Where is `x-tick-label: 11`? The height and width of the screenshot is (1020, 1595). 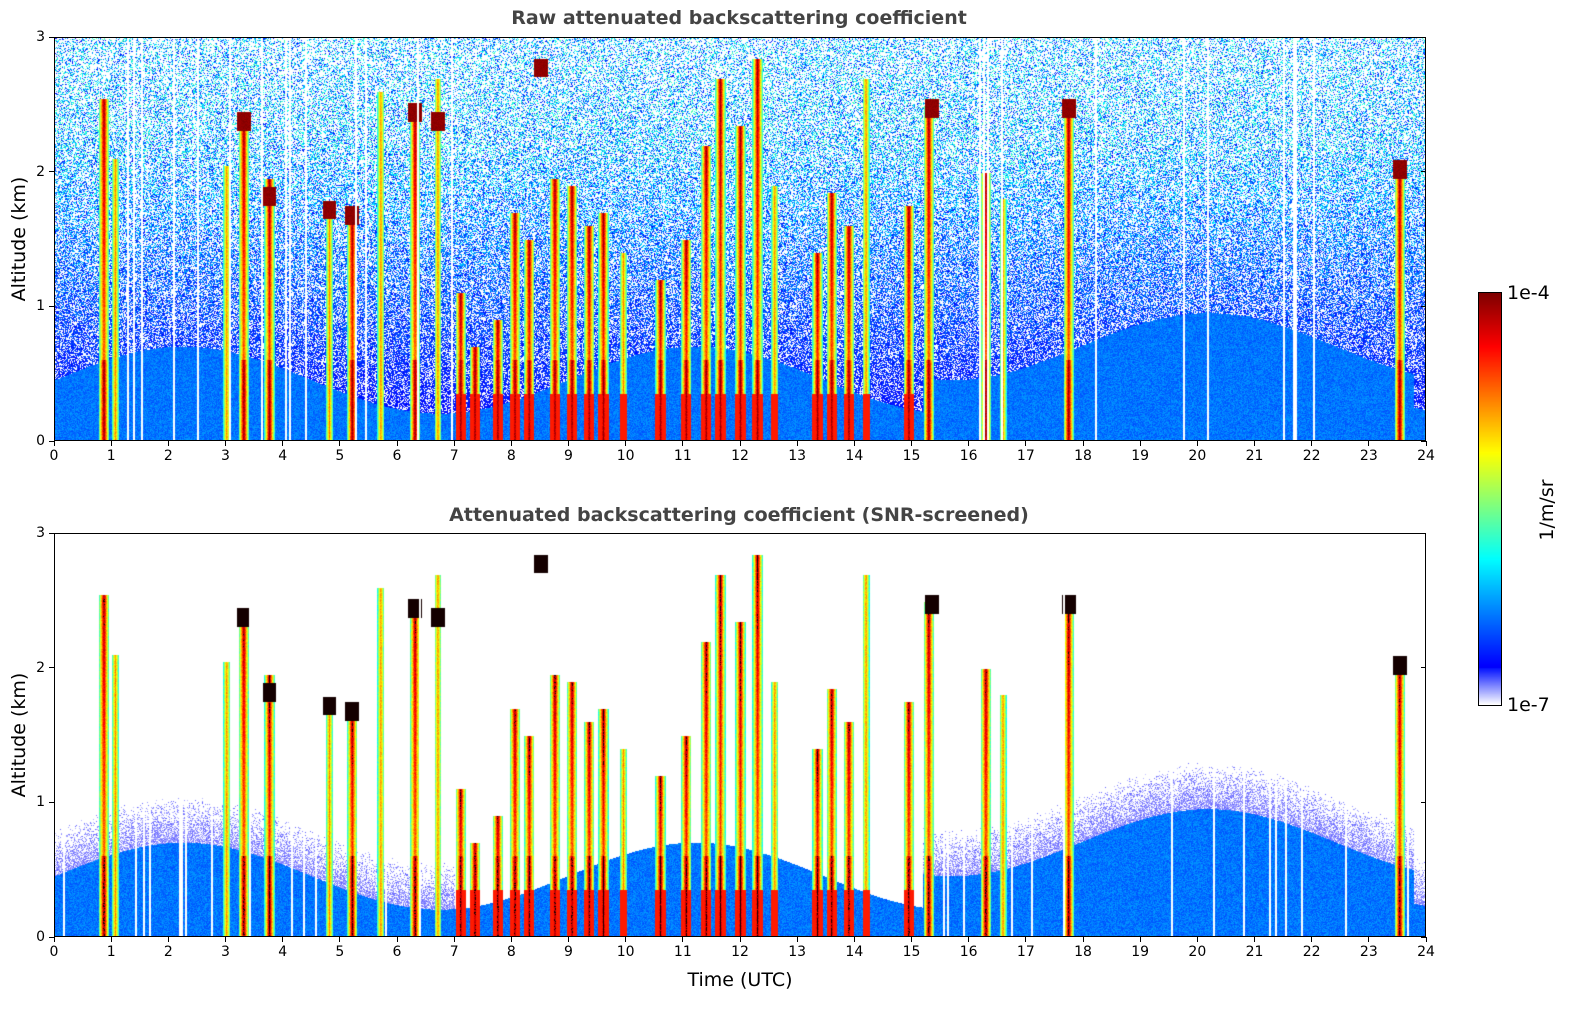
x-tick-label: 11 is located at coordinates (682, 952).